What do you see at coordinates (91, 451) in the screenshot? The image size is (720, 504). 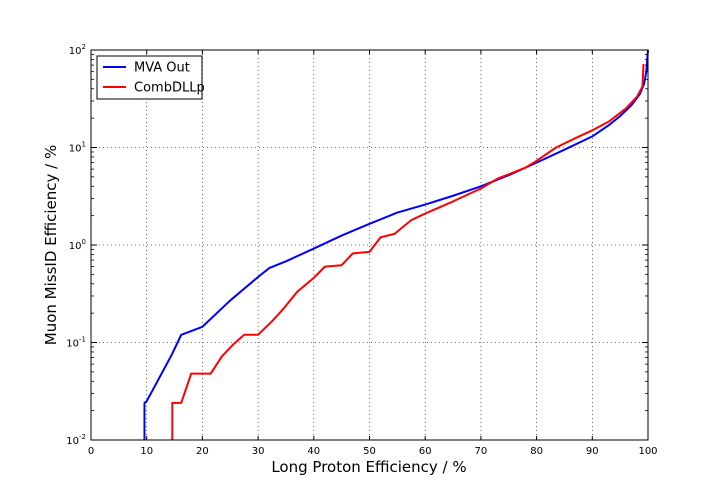 I see `x-tick-label: 0` at bounding box center [91, 451].